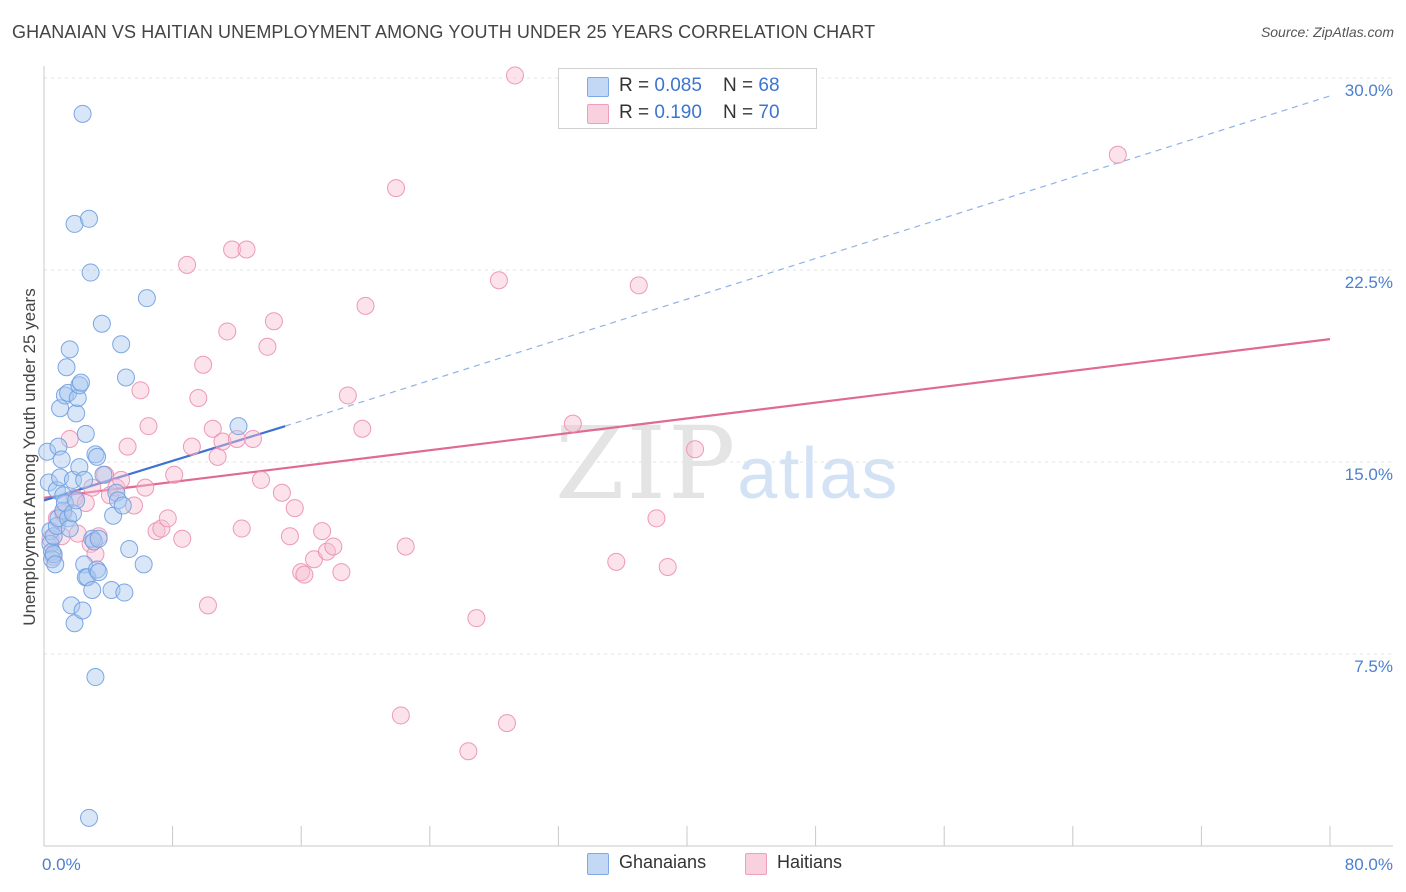 Image resolution: width=1406 pixels, height=892 pixels. I want to click on y-tick-label: 30.0%, so click(1369, 90).